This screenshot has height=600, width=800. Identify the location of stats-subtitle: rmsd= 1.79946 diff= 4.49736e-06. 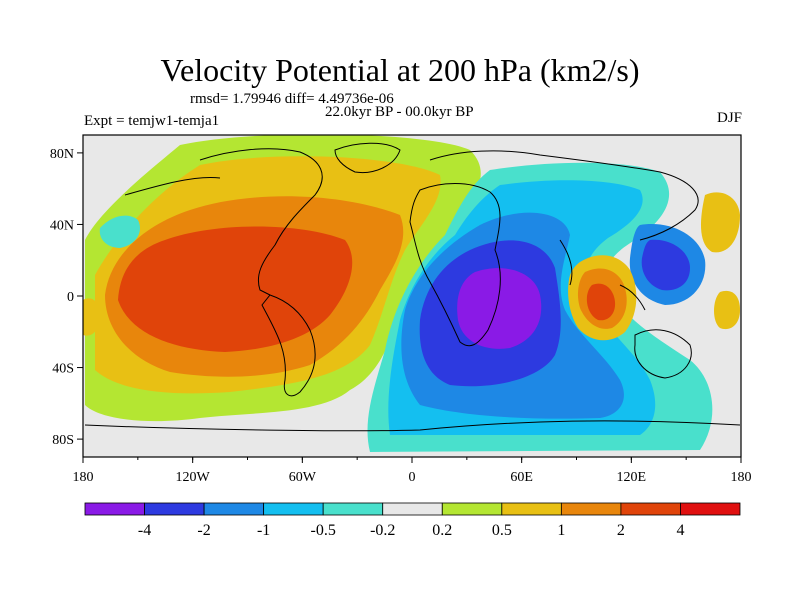
(292, 99).